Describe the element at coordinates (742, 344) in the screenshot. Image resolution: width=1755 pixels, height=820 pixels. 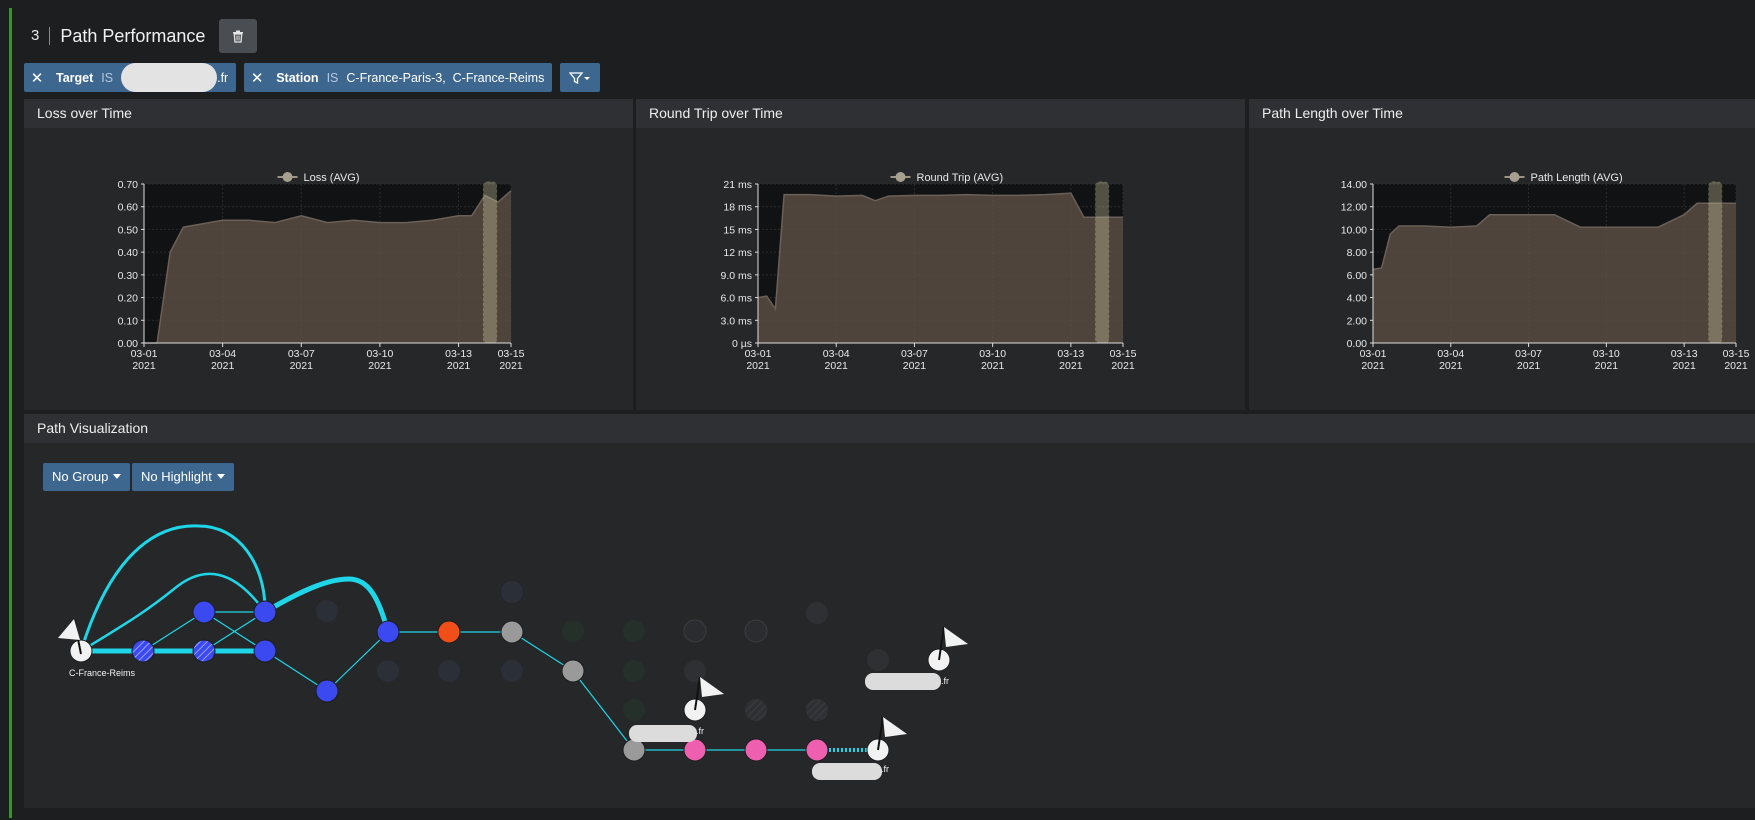
I see `y-tick-label: 0 µs` at that location.